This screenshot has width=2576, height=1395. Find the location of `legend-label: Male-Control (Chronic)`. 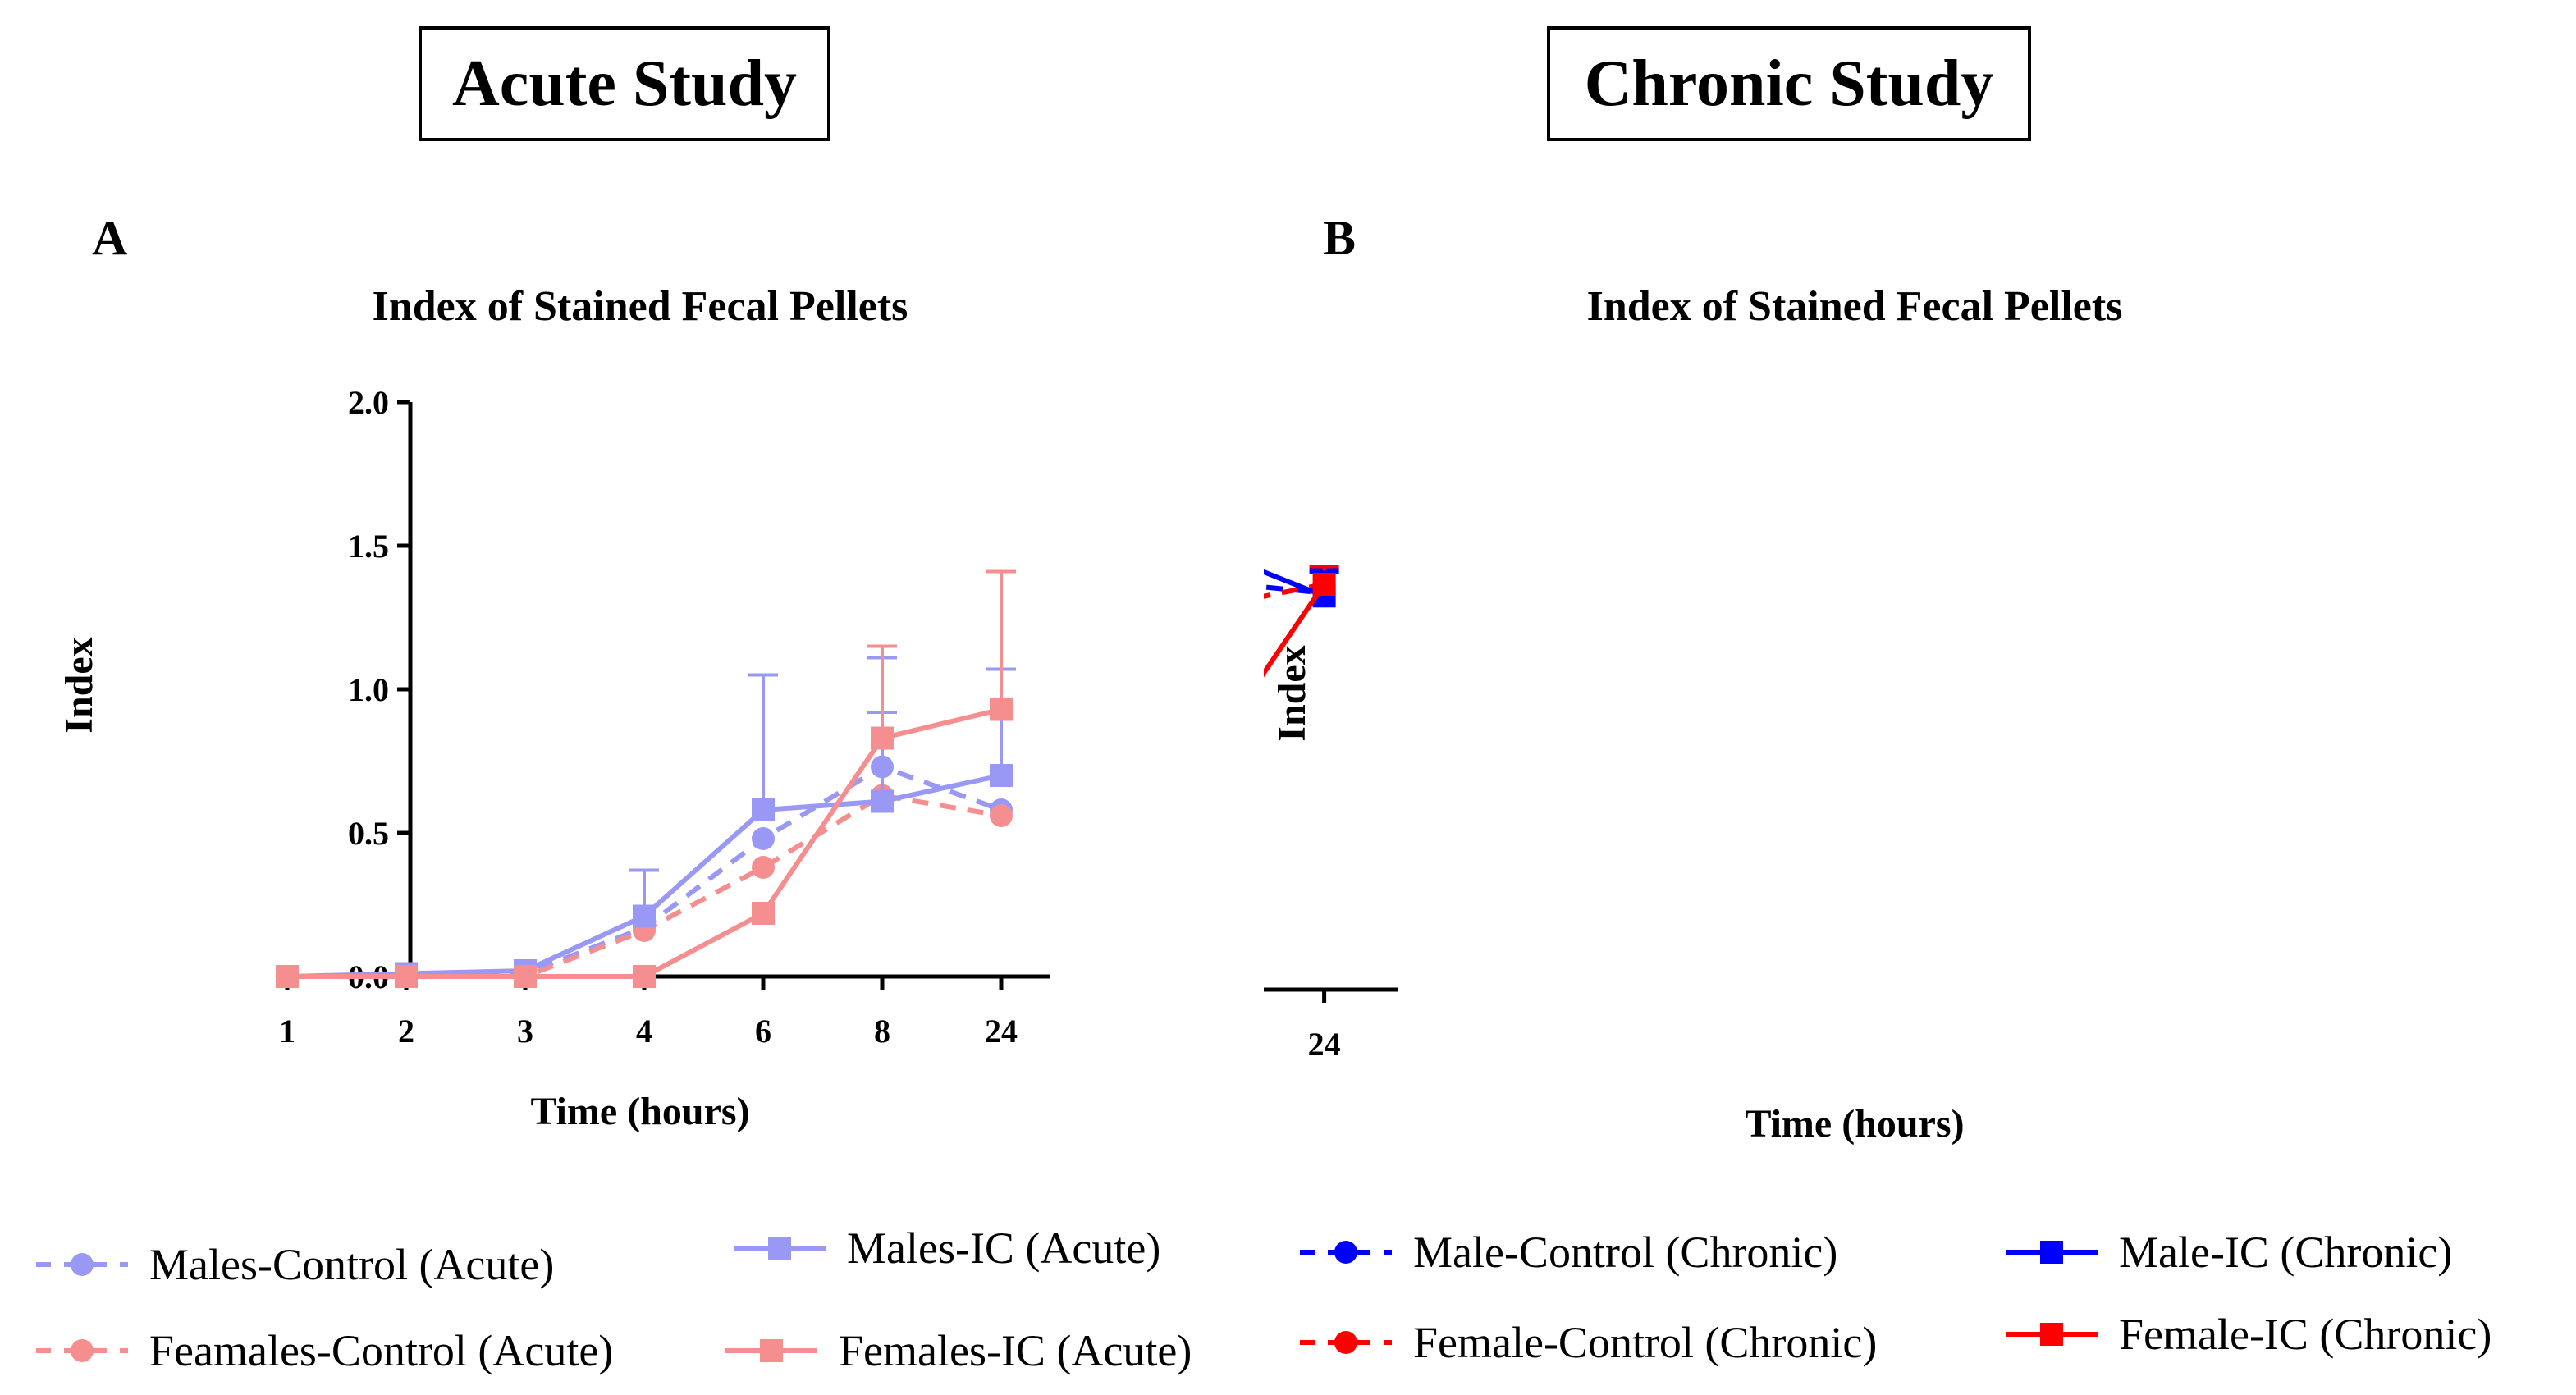

legend-label: Male-Control (Chronic) is located at coordinates (1625, 1252).